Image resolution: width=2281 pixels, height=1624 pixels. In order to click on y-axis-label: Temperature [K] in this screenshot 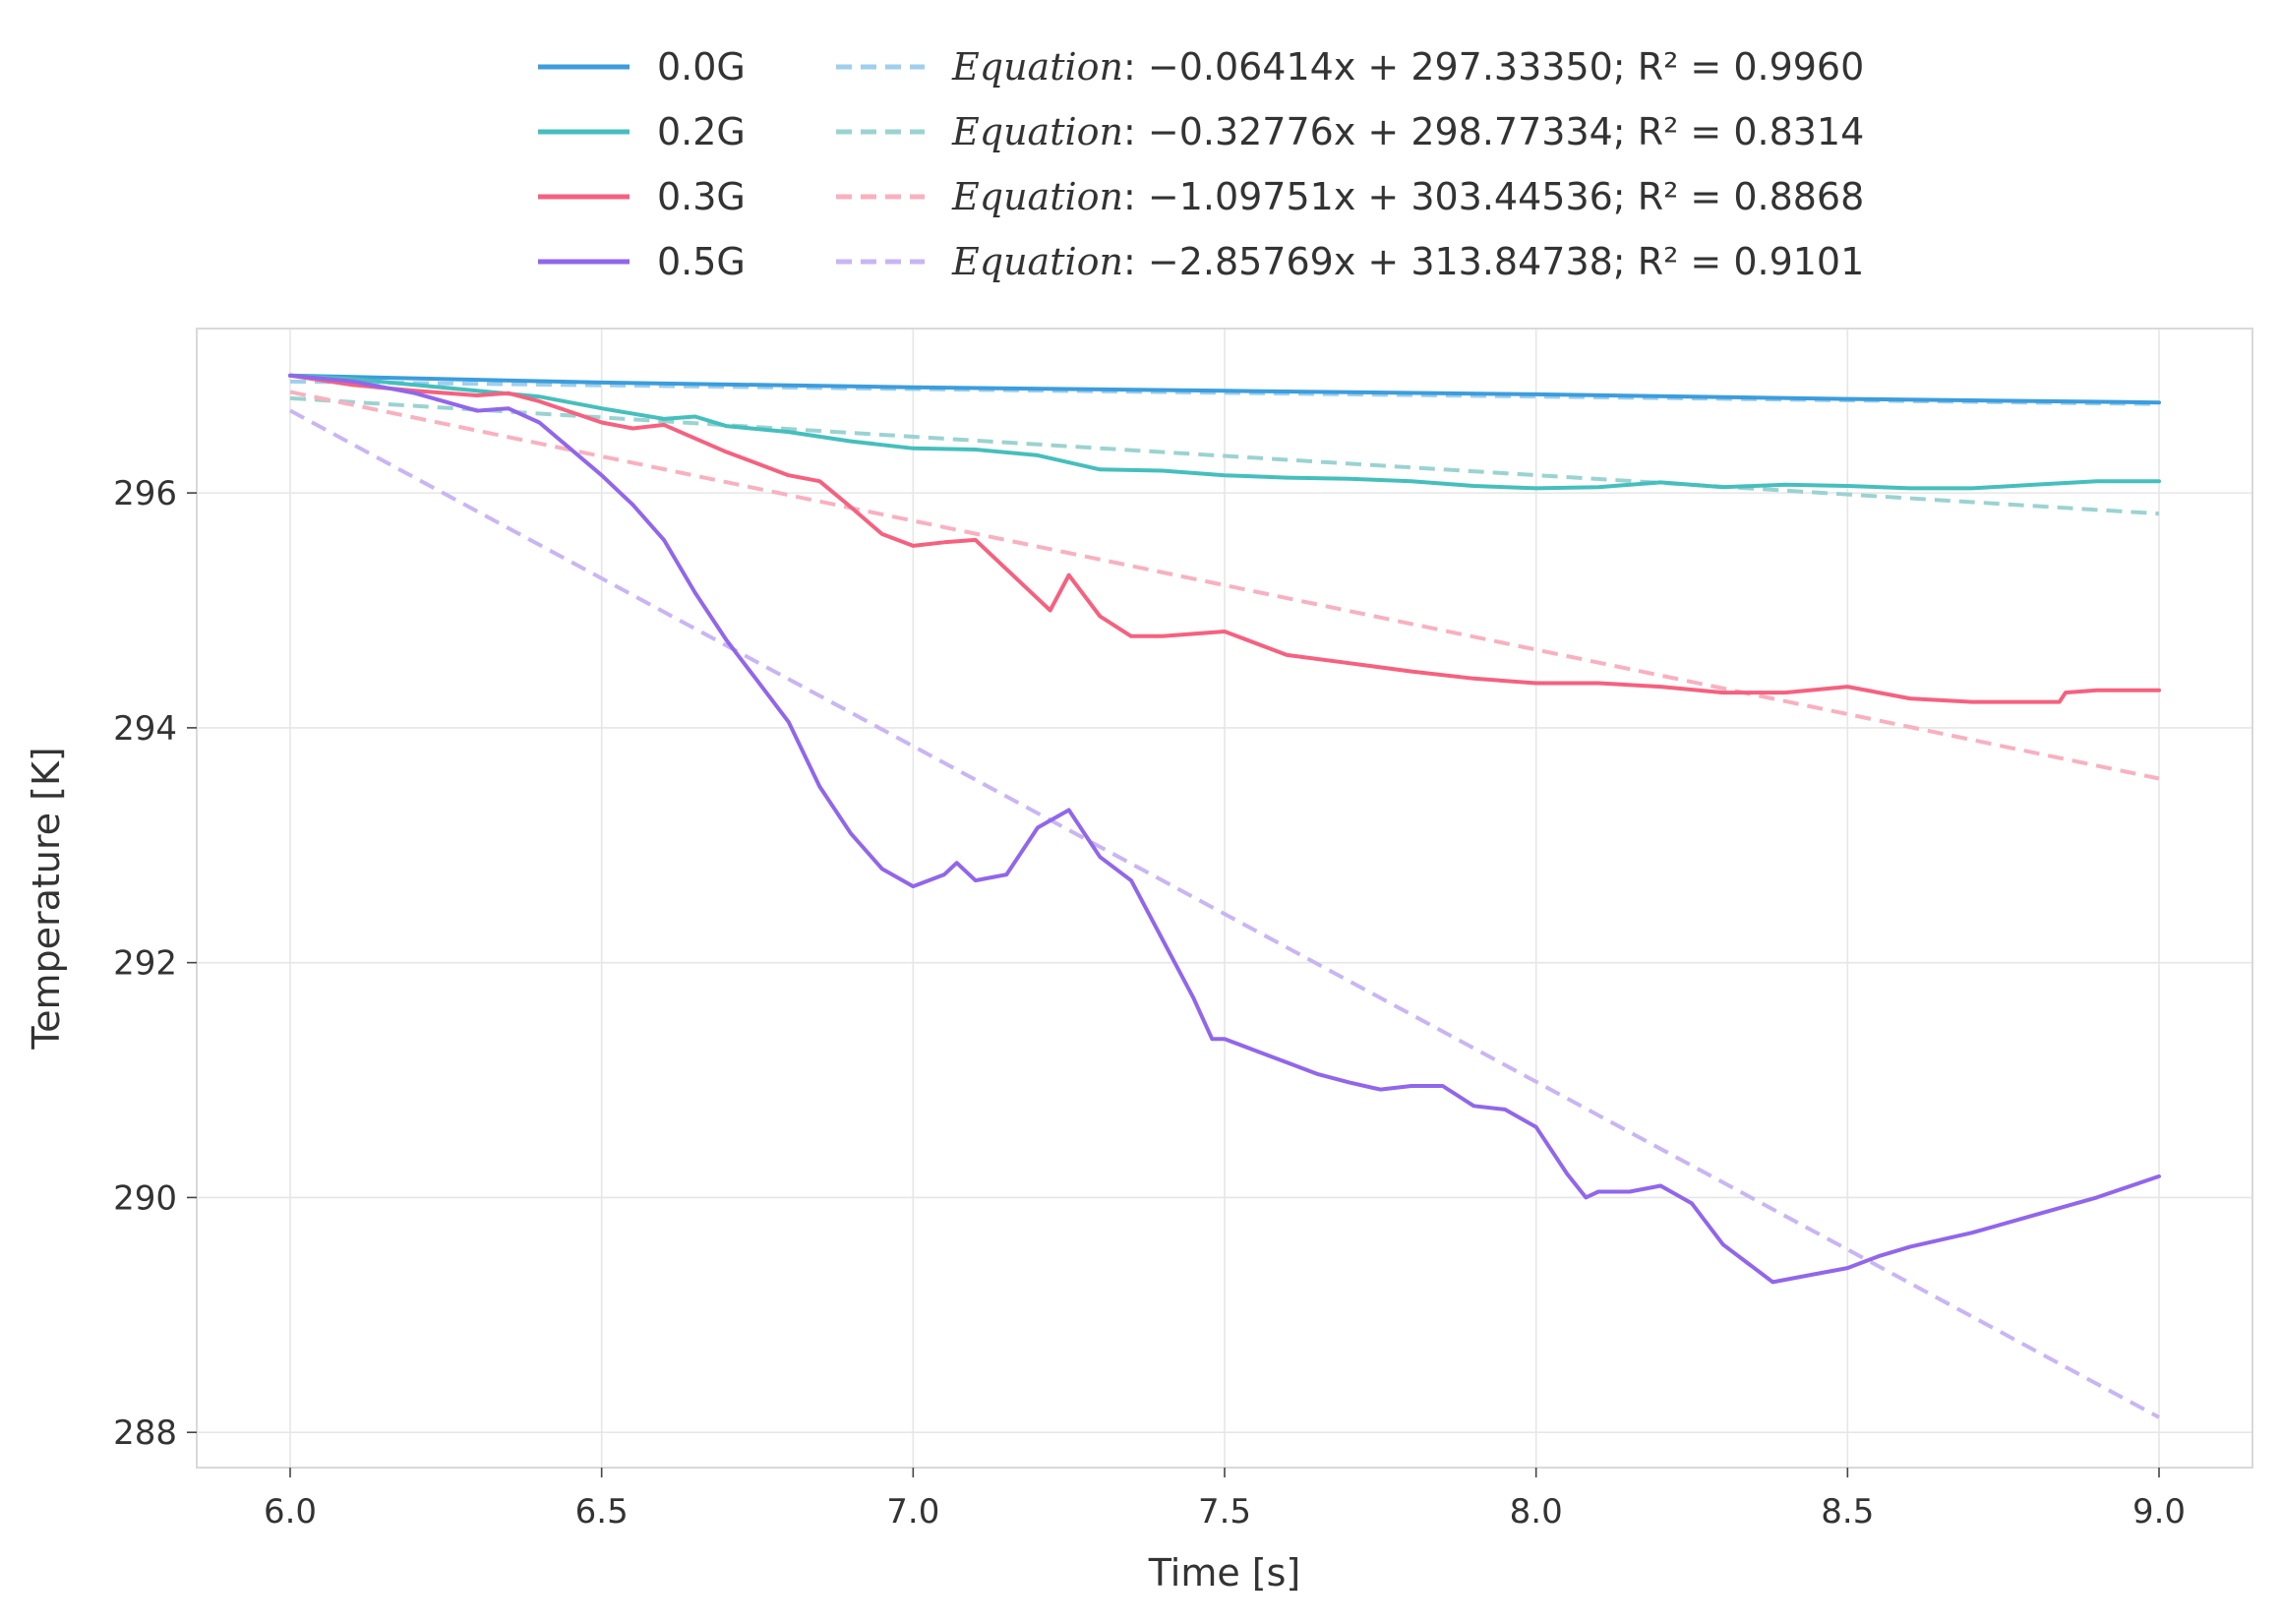, I will do `click(46, 898)`.